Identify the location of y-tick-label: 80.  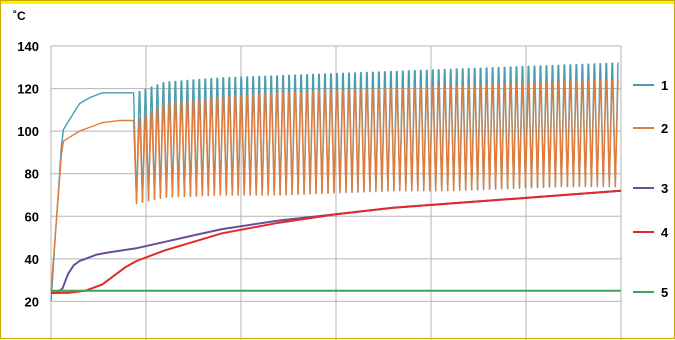
(32, 174).